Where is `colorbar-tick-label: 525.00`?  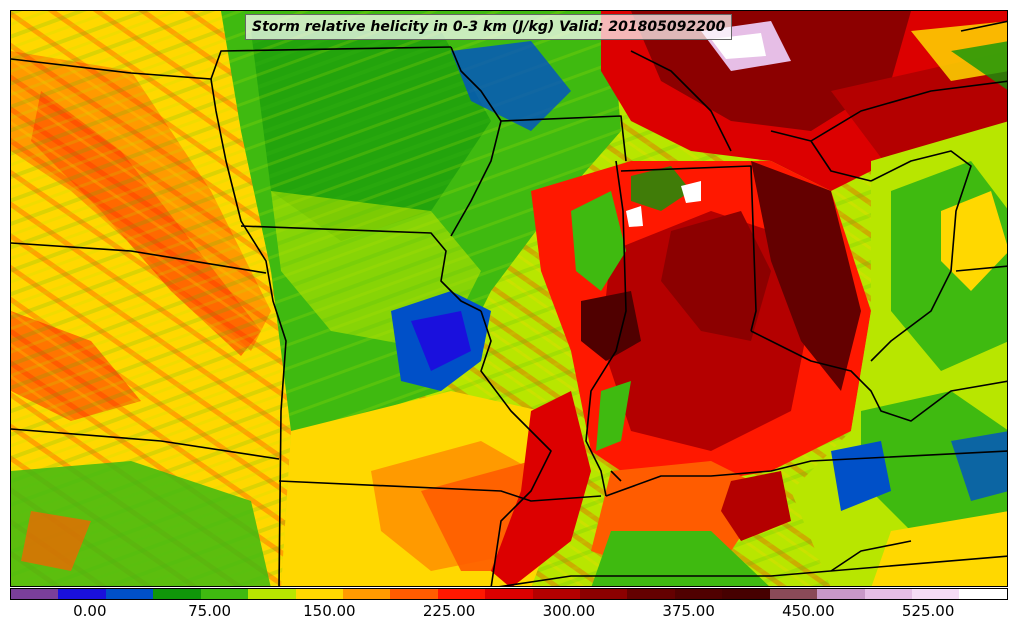
colorbar-tick-label: 525.00 is located at coordinates (928, 611).